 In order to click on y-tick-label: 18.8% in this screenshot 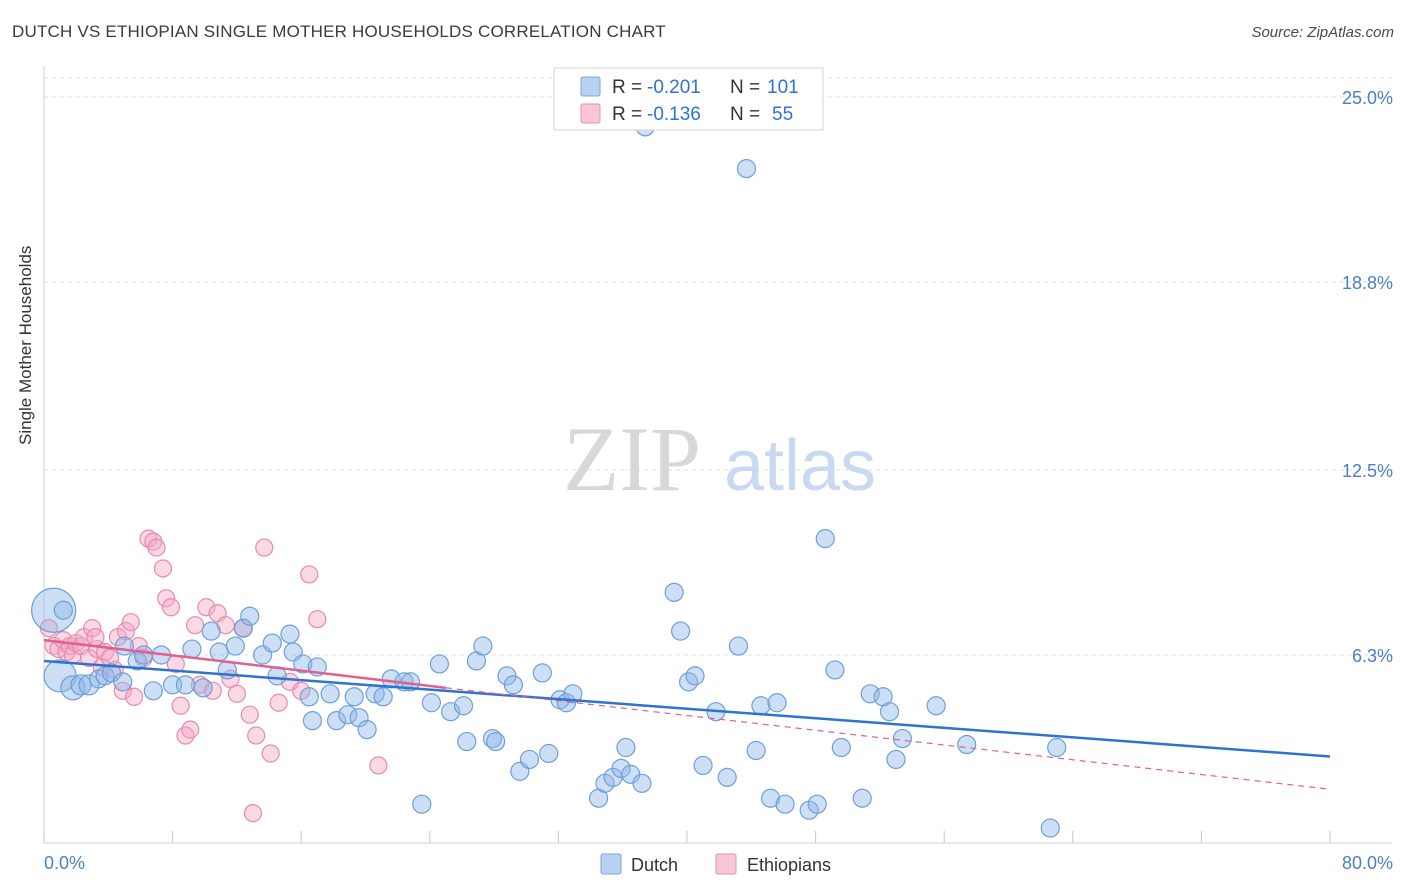, I will do `click(1367, 283)`.